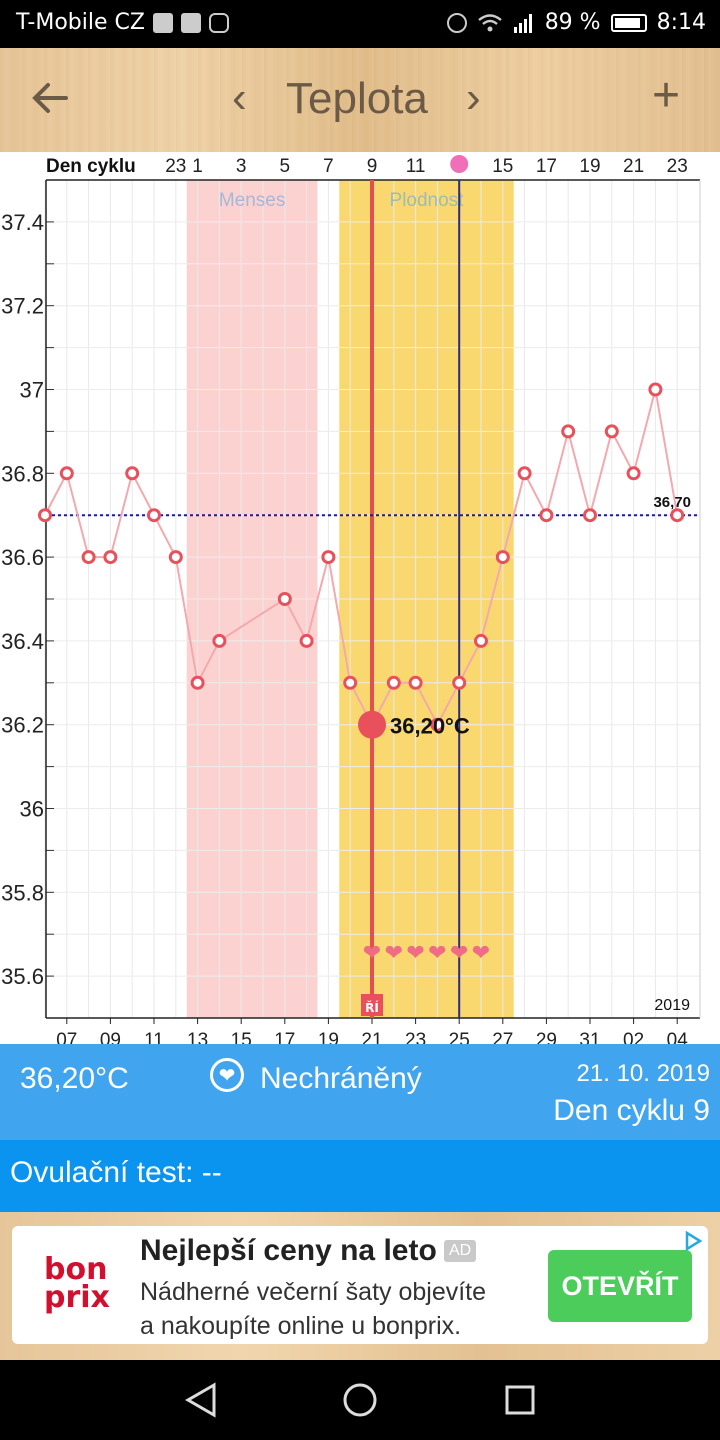 The image size is (720, 1440). Describe the element at coordinates (162, 22) in the screenshot. I see `facebook-icon` at that location.